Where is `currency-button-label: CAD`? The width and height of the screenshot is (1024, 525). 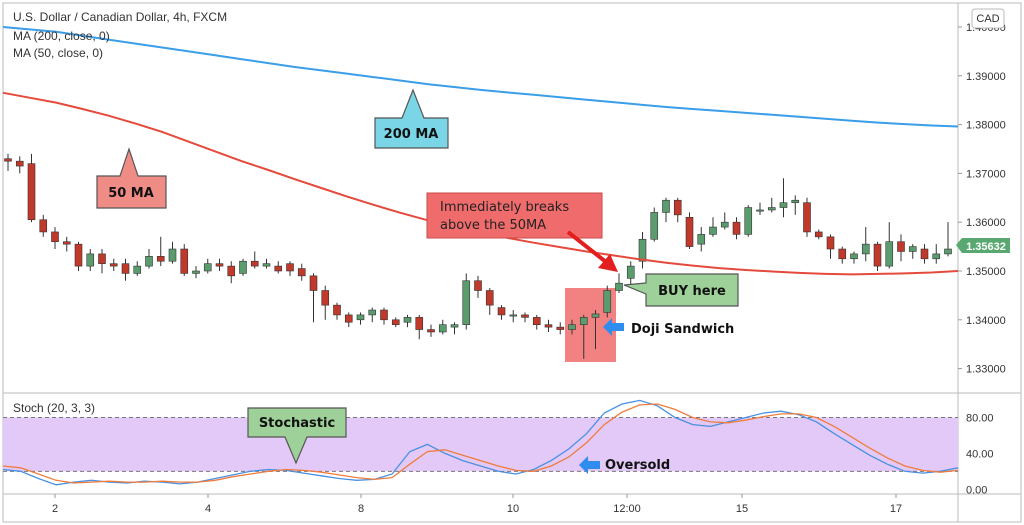
currency-button-label: CAD is located at coordinates (987, 19).